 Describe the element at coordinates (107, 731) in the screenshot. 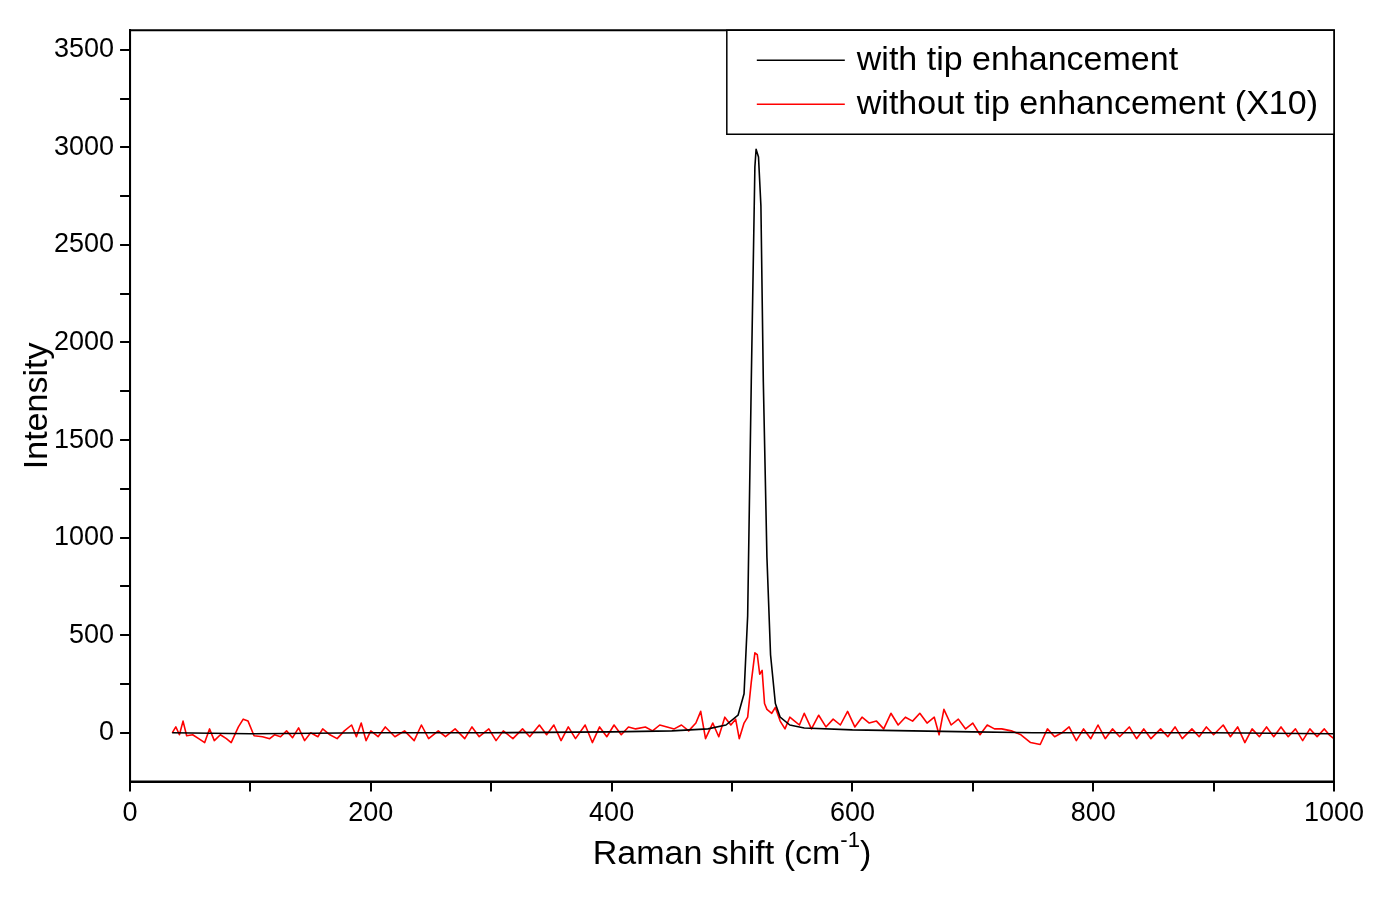

I see `y-tick-label: 0` at that location.